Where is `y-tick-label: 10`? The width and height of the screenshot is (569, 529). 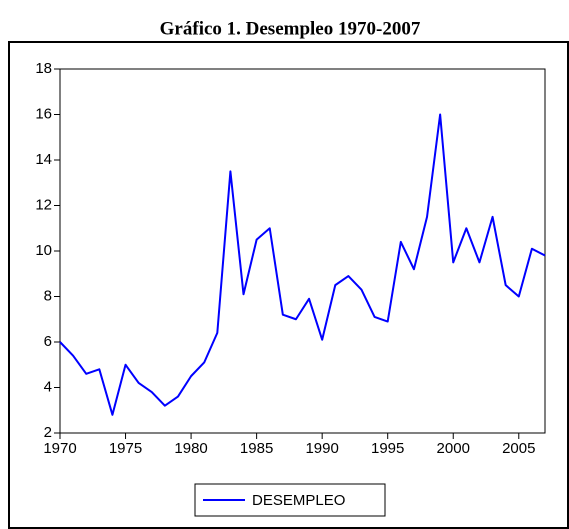
y-tick-label: 10 is located at coordinates (43, 250).